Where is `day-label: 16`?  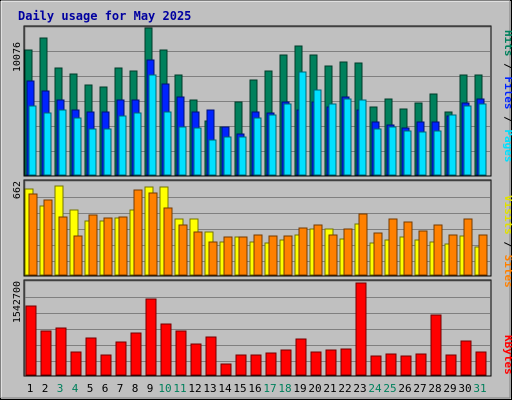 day-label: 16 is located at coordinates (254, 388).